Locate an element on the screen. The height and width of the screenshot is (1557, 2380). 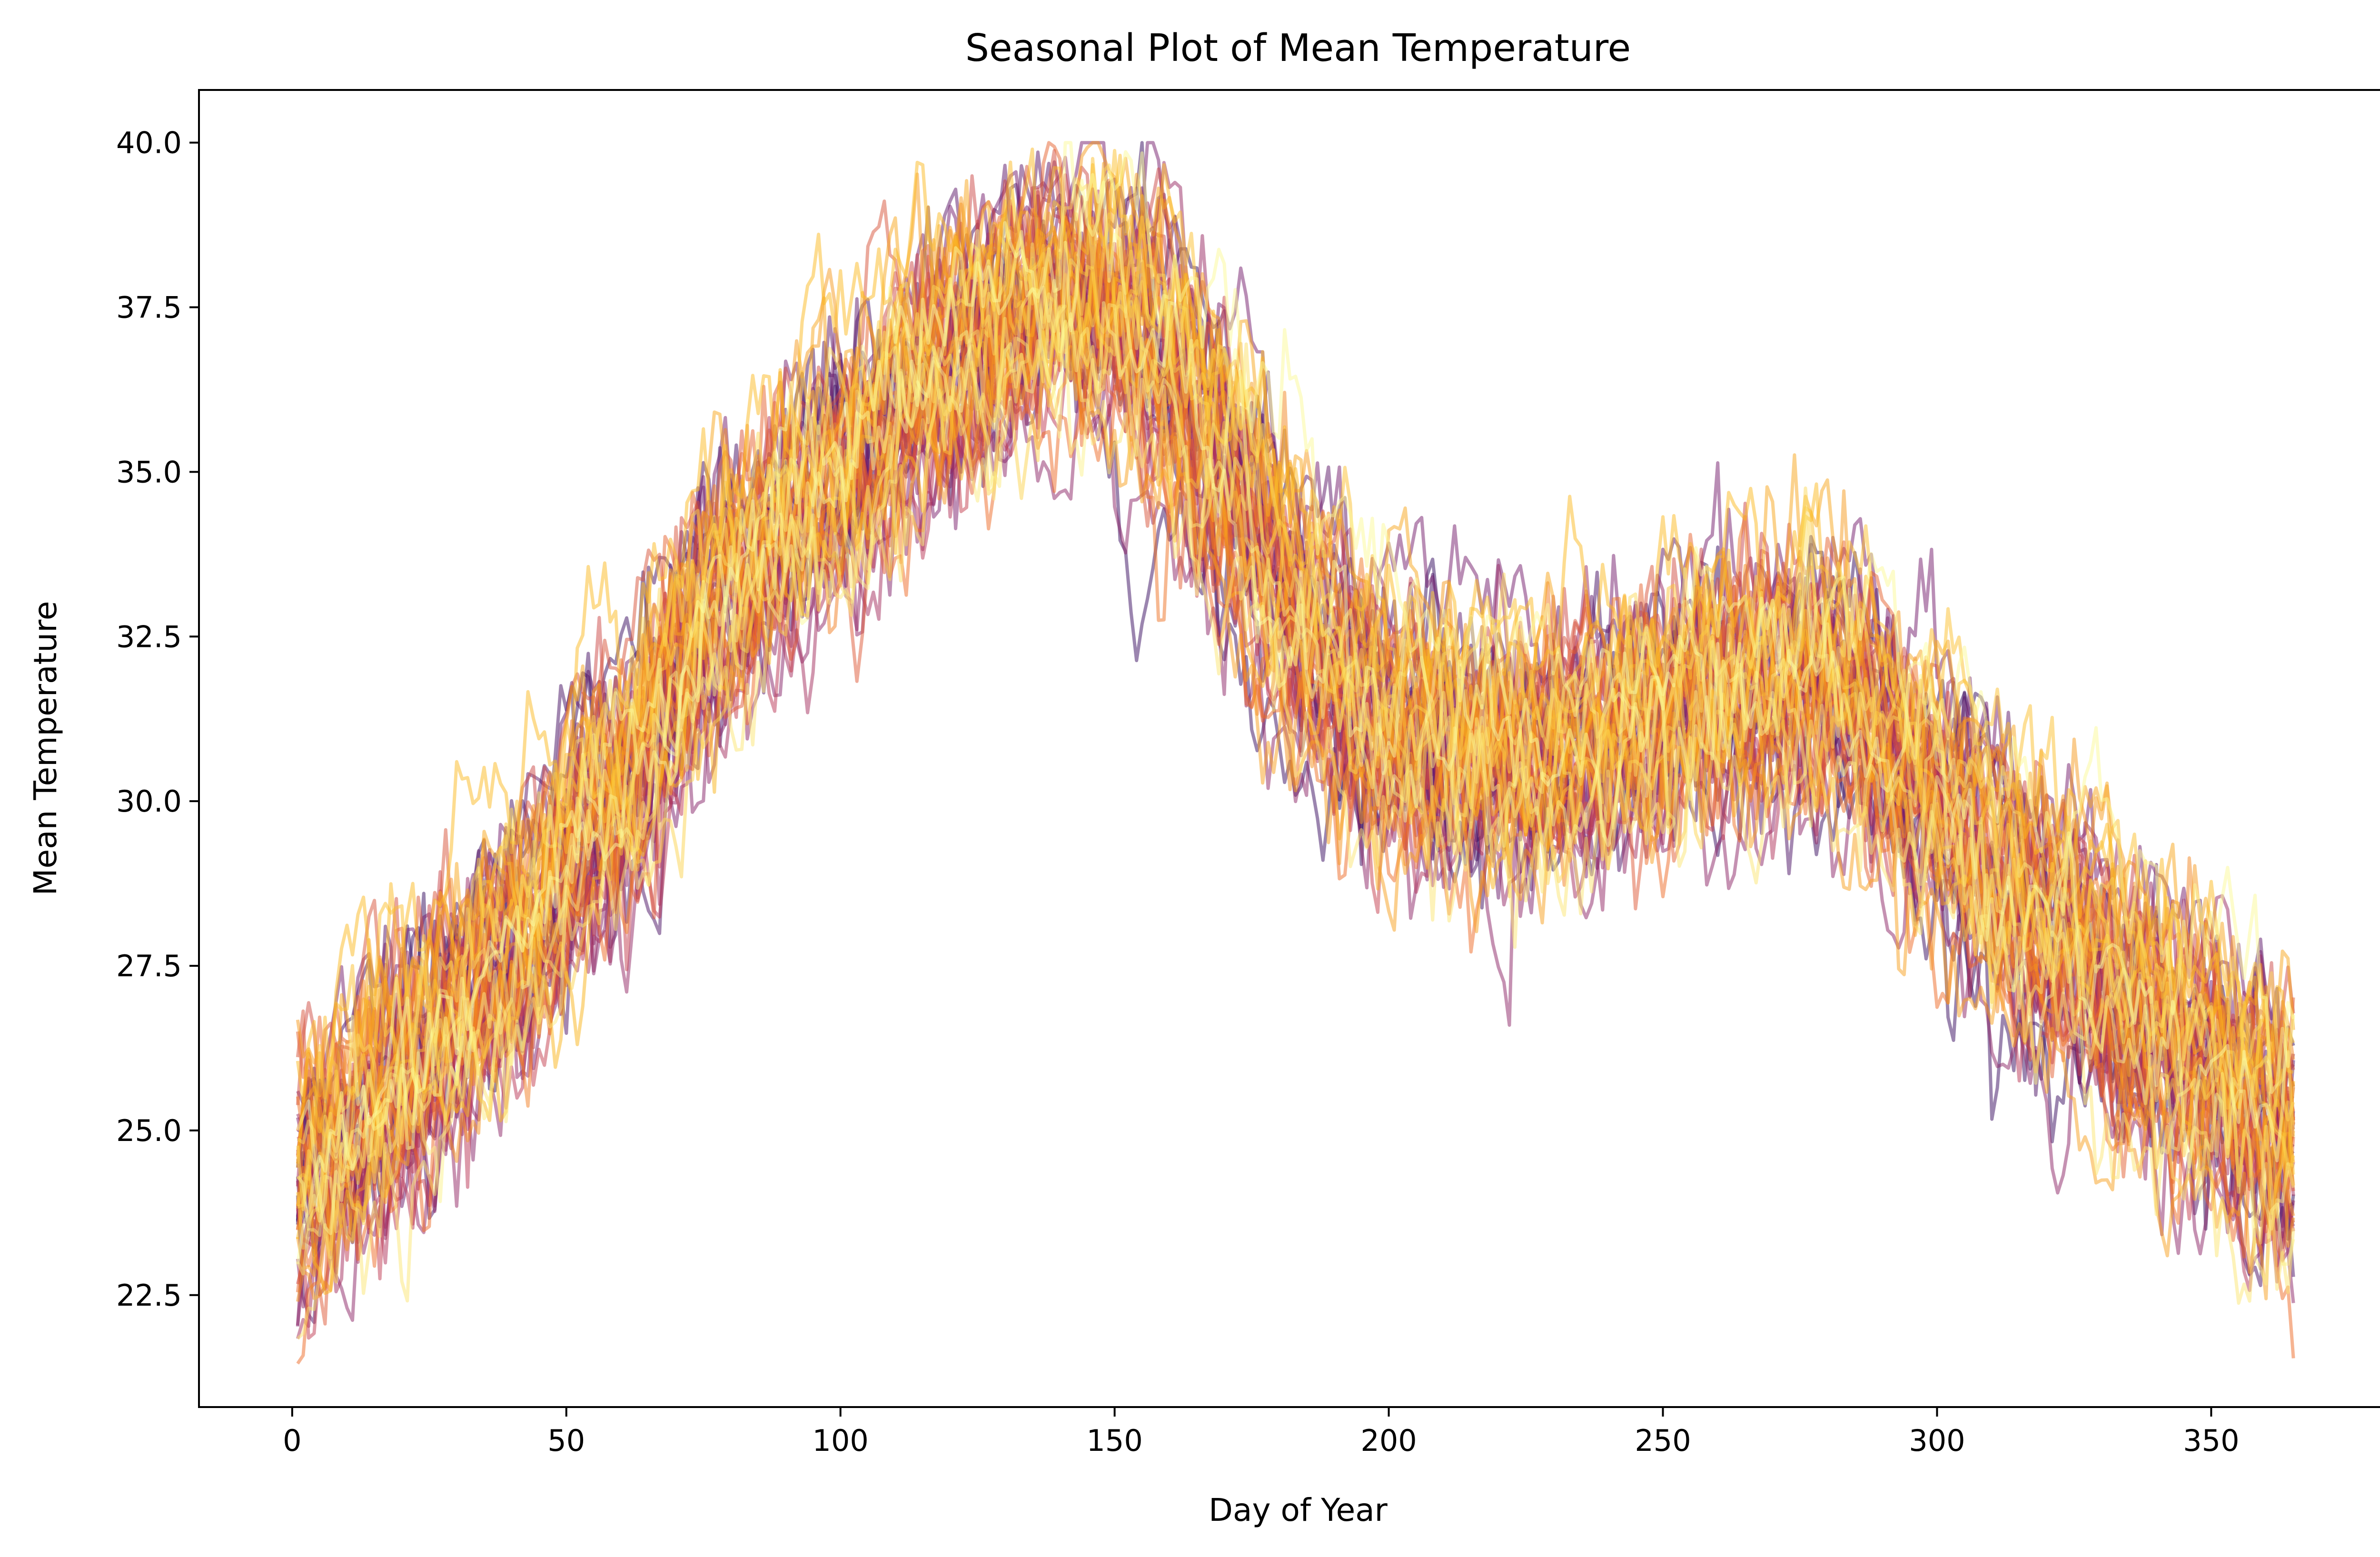
x-tick-label: 350 is located at coordinates (2211, 1441).